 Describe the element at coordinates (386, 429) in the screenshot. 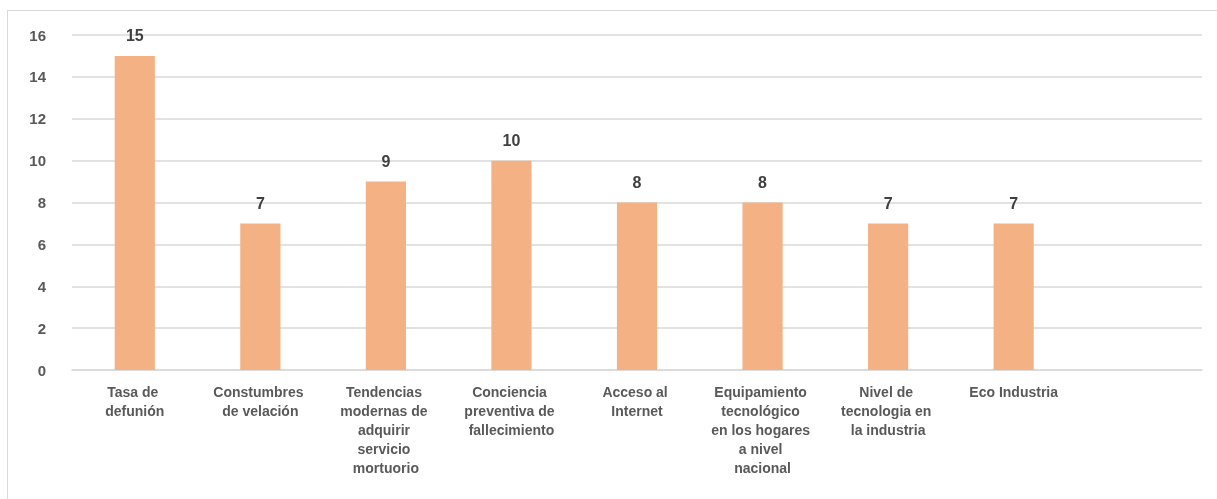

I see `x-tick-label: Tendencias modernas de adquirir servicio mortuorio` at that location.